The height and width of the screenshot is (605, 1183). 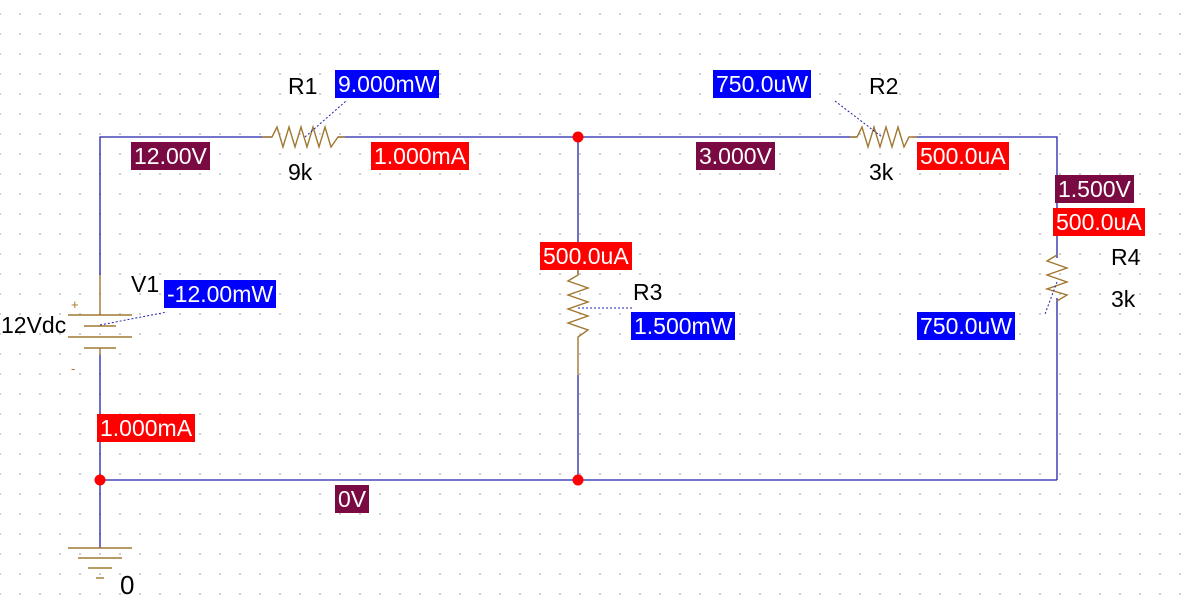 What do you see at coordinates (352, 499) in the screenshot?
I see `voltage-marker-ground: 0V` at bounding box center [352, 499].